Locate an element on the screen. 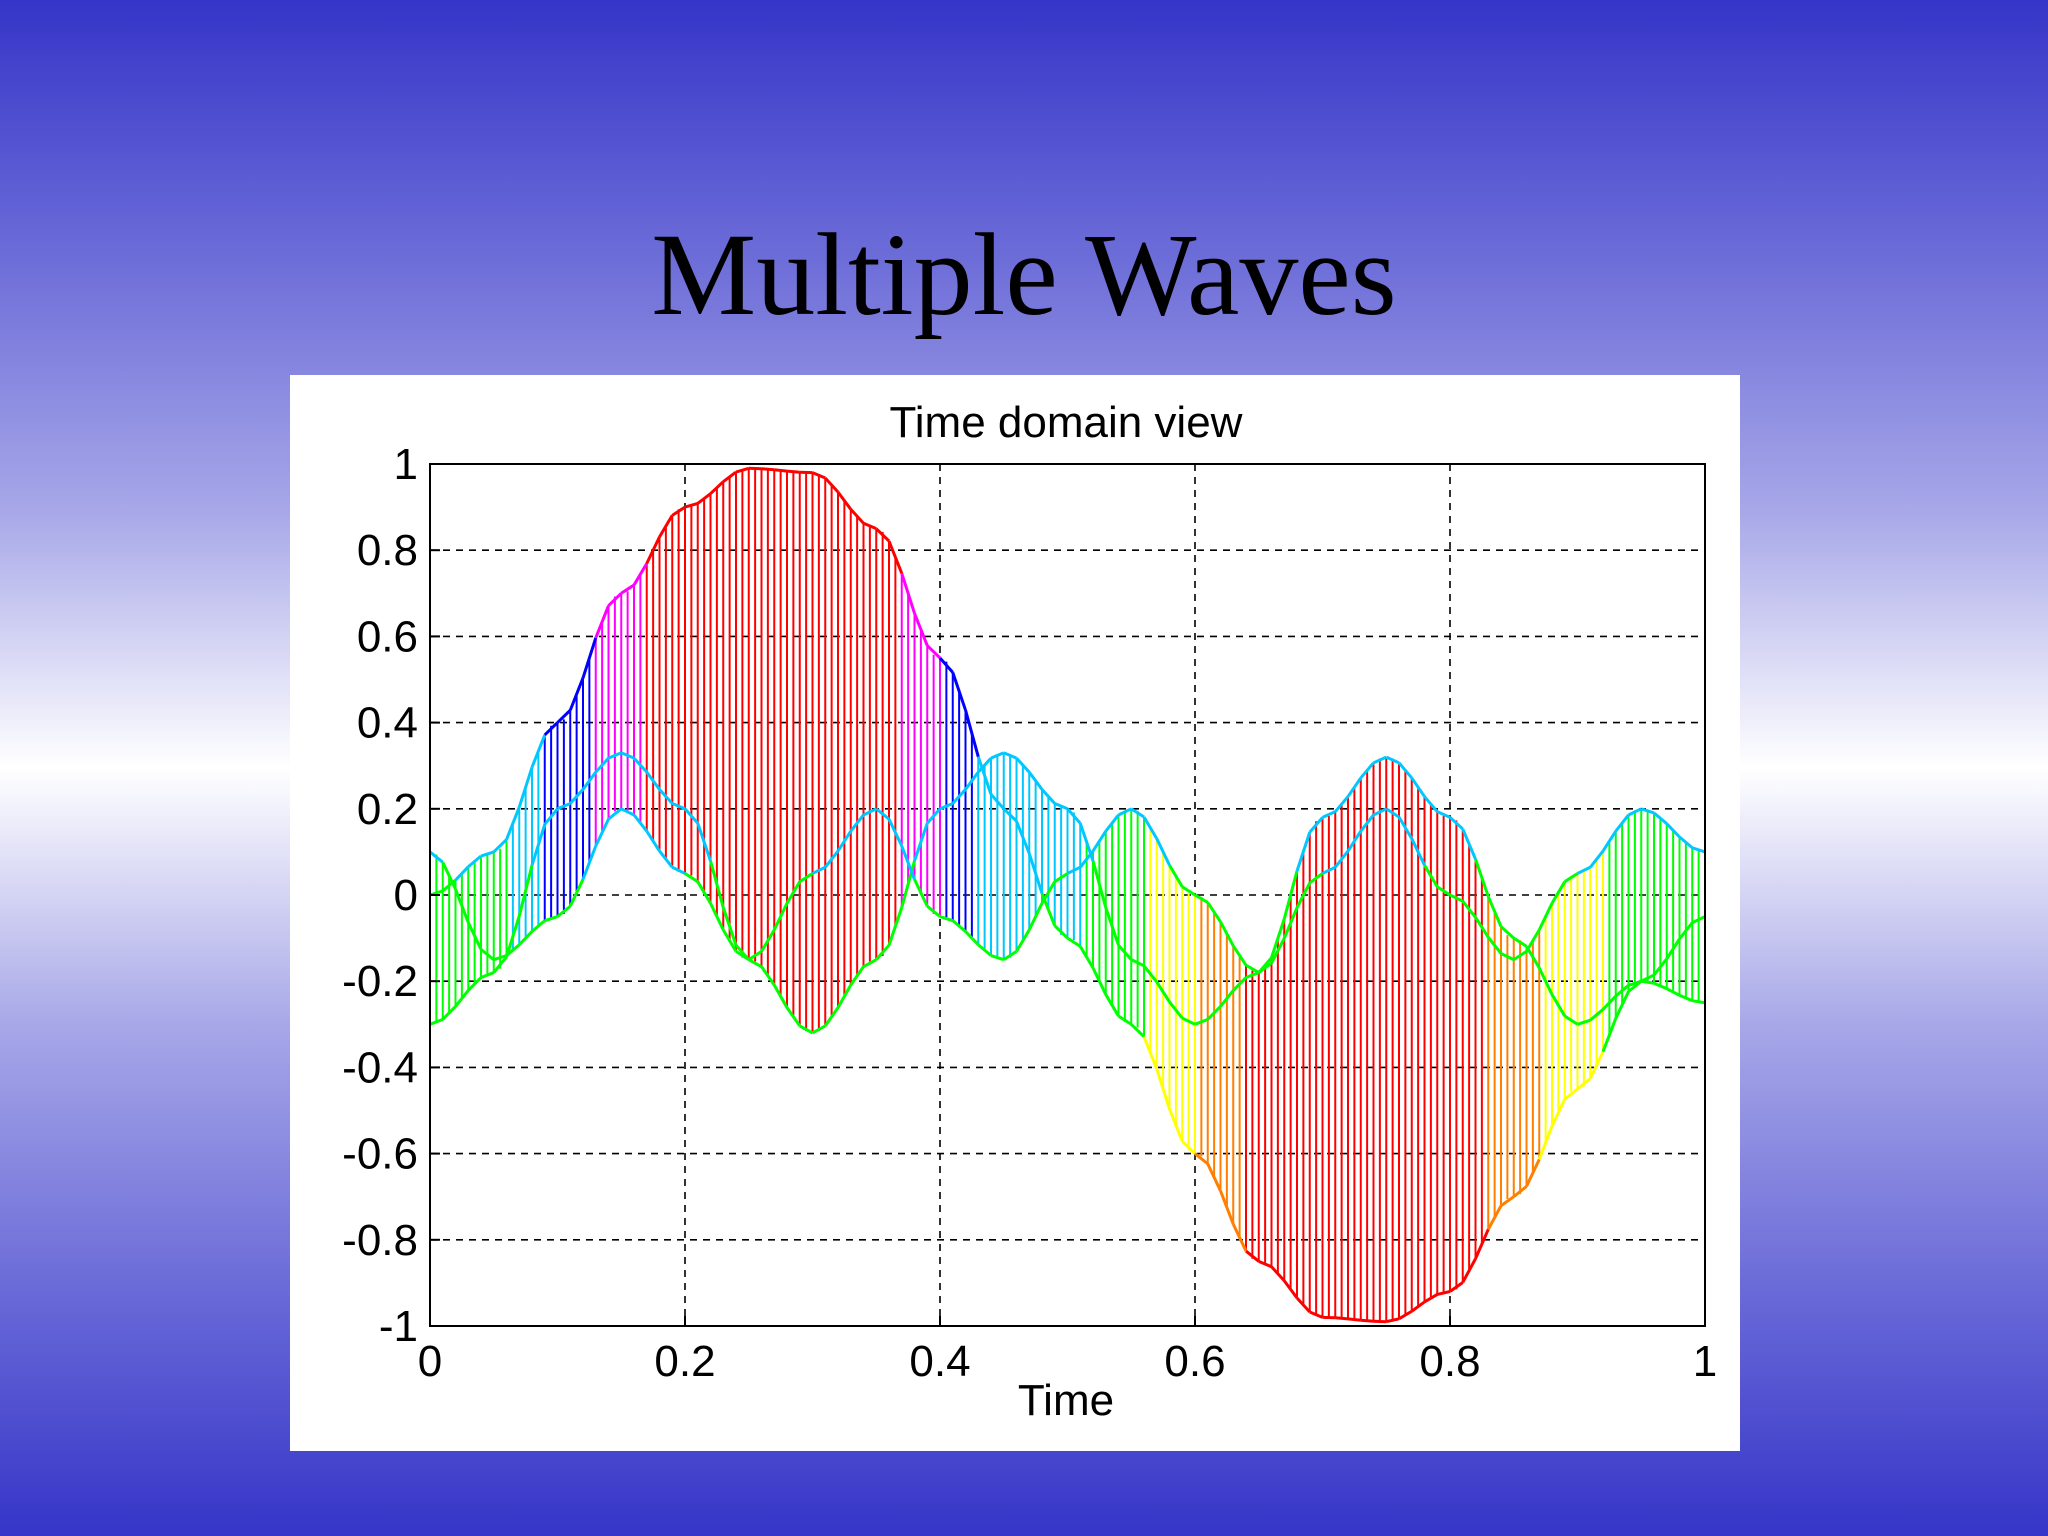  y-tick-label: 0 is located at coordinates (406, 895).